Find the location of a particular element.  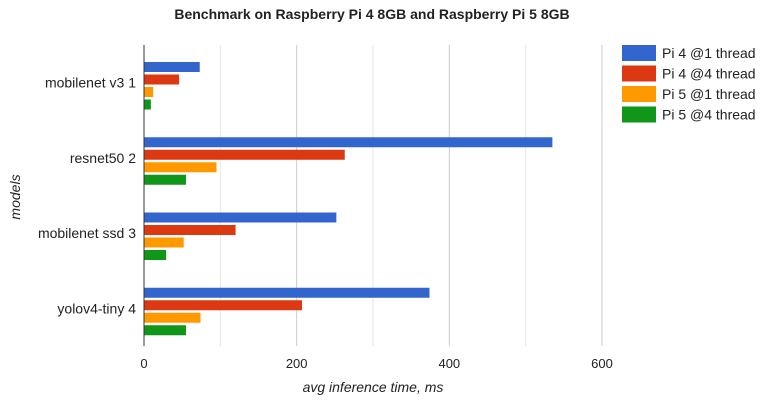

x-tick-label: 600 is located at coordinates (602, 363).